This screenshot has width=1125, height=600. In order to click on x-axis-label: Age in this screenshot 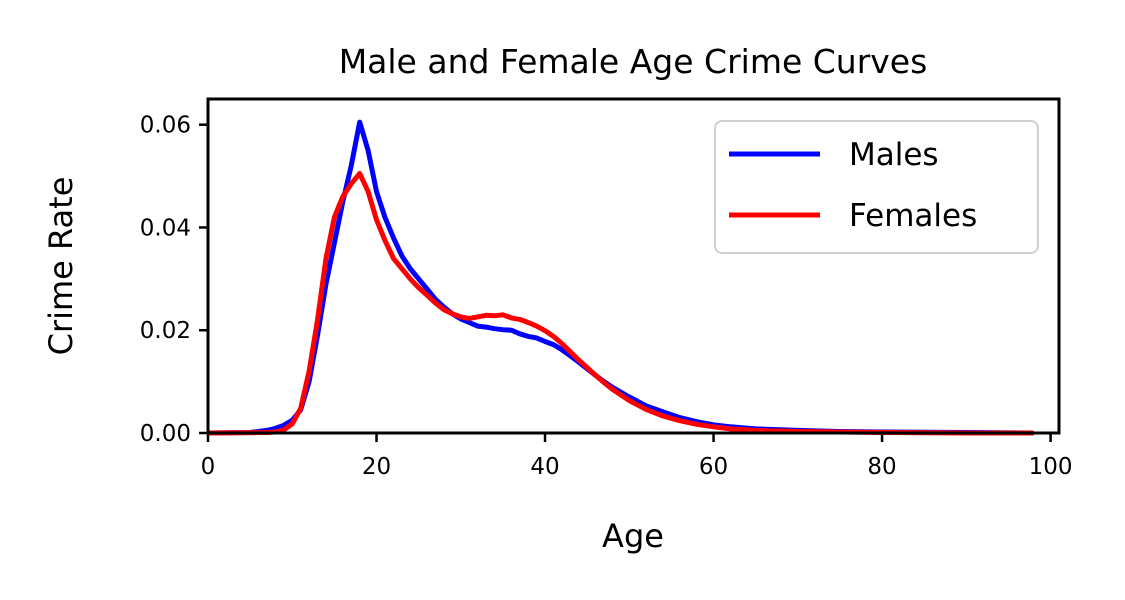, I will do `click(633, 536)`.